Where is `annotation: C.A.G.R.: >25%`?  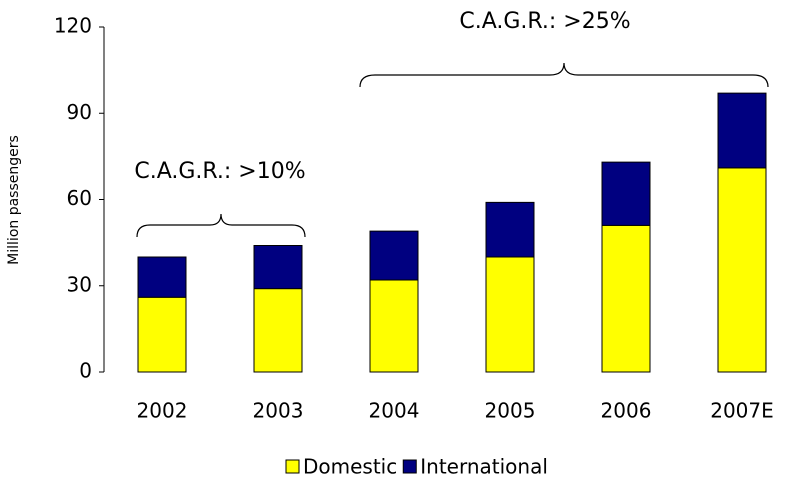 annotation: C.A.G.R.: >25% is located at coordinates (544, 21).